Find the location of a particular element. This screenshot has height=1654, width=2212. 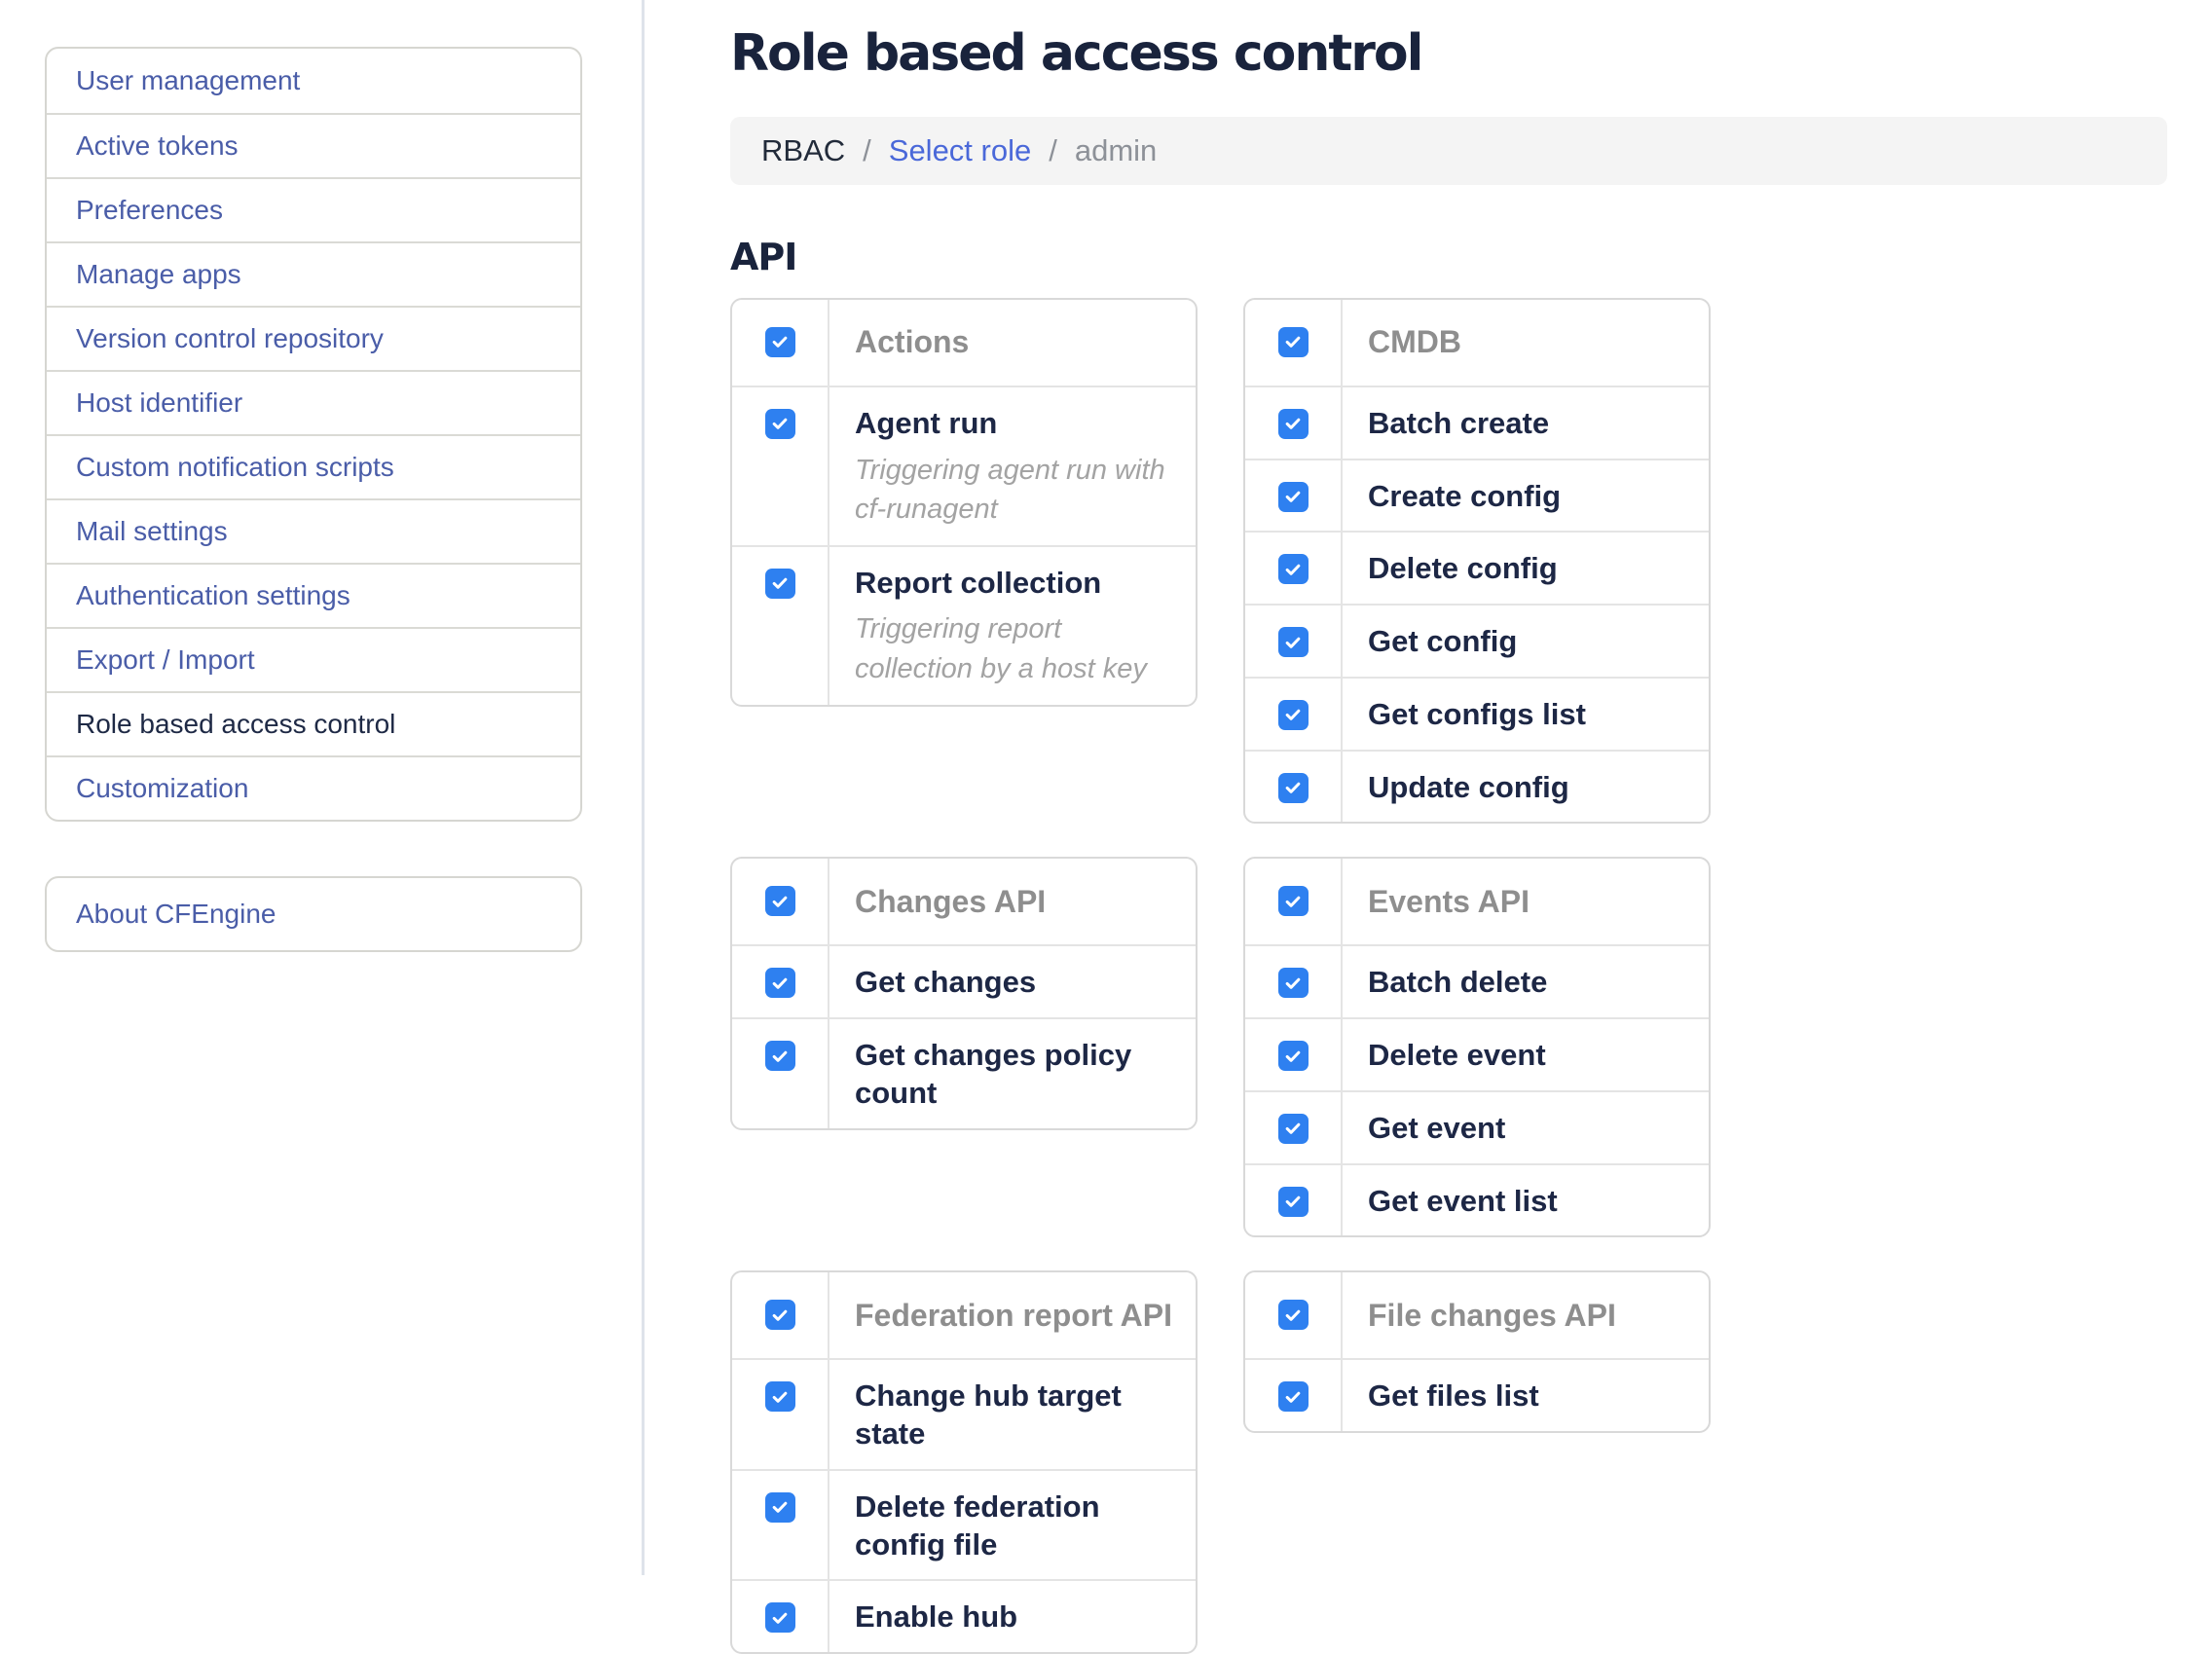

checkbox-checked-batch-create is located at coordinates (1293, 423).